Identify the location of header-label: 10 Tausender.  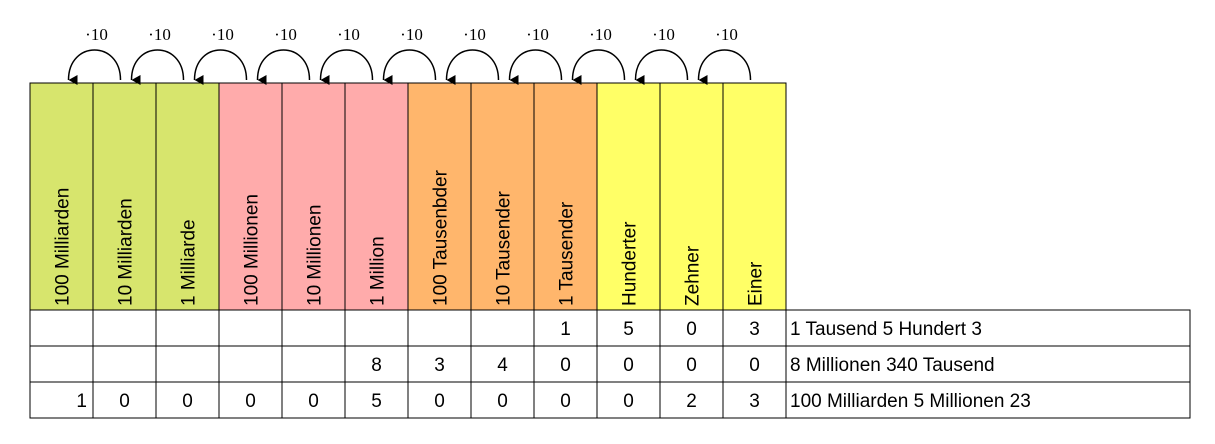
(504, 248).